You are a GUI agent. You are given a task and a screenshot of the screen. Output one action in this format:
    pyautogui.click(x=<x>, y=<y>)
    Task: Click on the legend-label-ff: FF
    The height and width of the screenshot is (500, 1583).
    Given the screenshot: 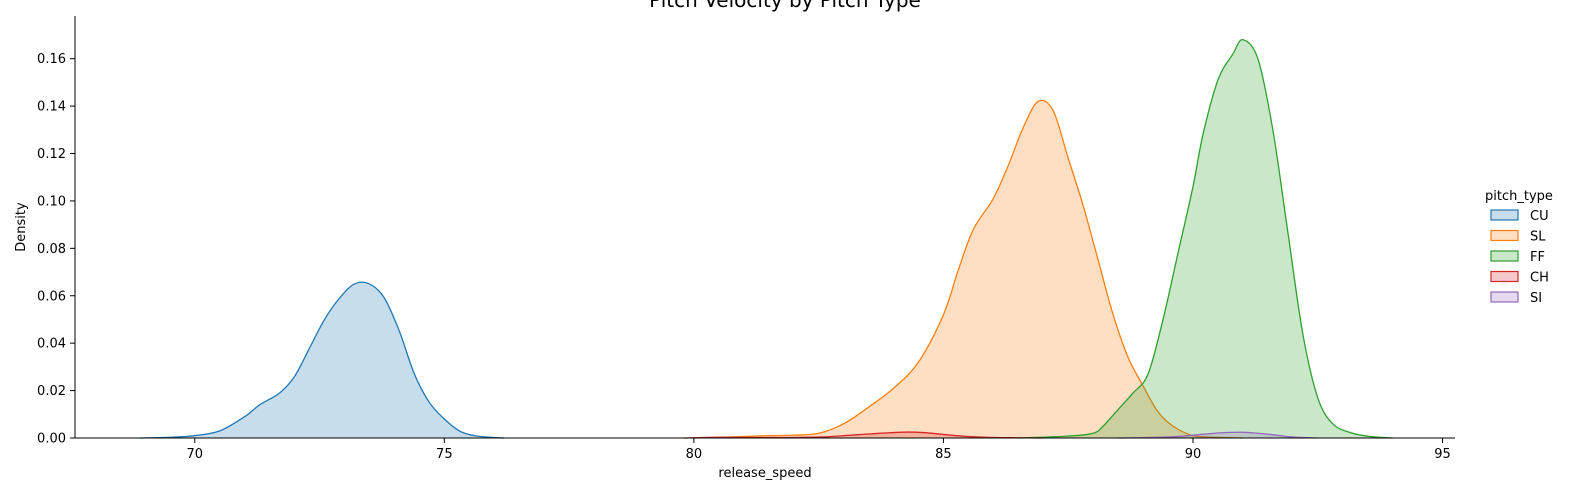 What is the action you would take?
    pyautogui.click(x=1537, y=257)
    